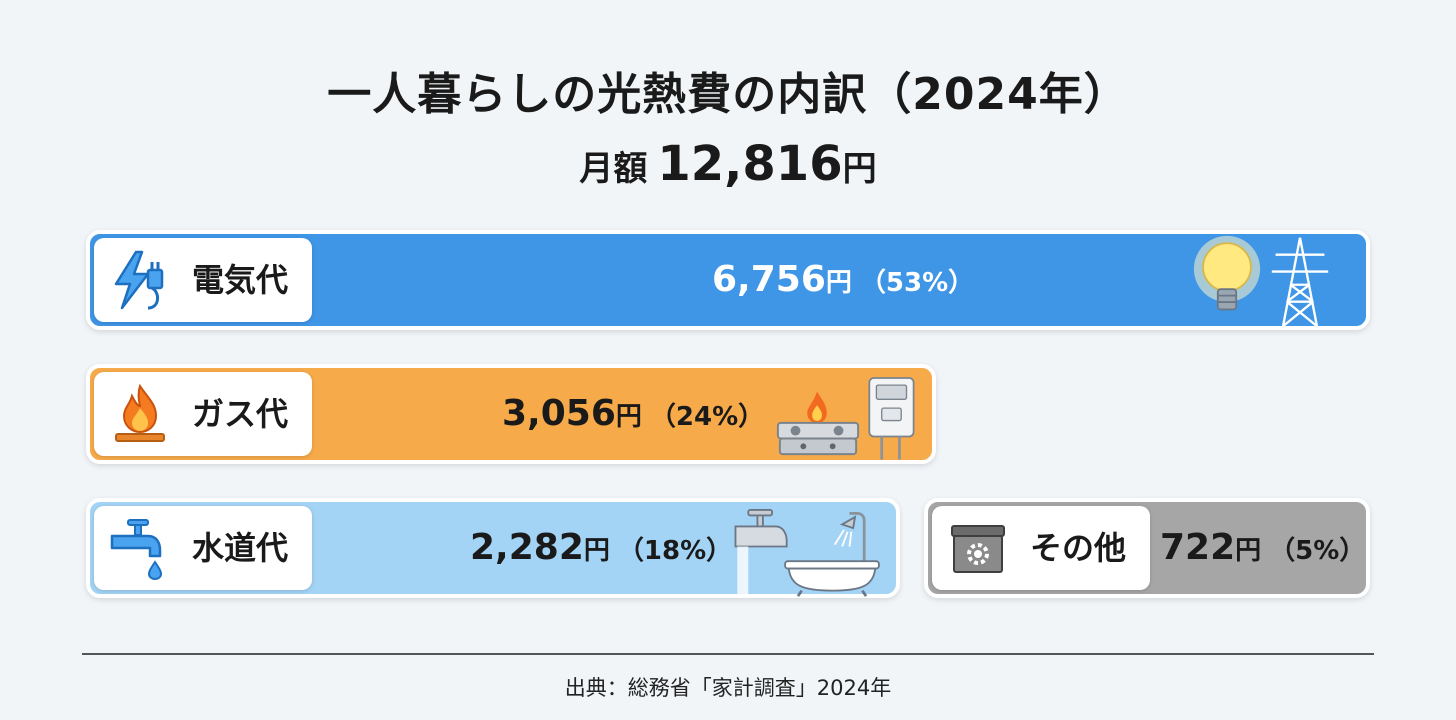 Image resolution: width=1456 pixels, height=720 pixels. What do you see at coordinates (527, 547) in the screenshot?
I see `value-water: 2,282` at bounding box center [527, 547].